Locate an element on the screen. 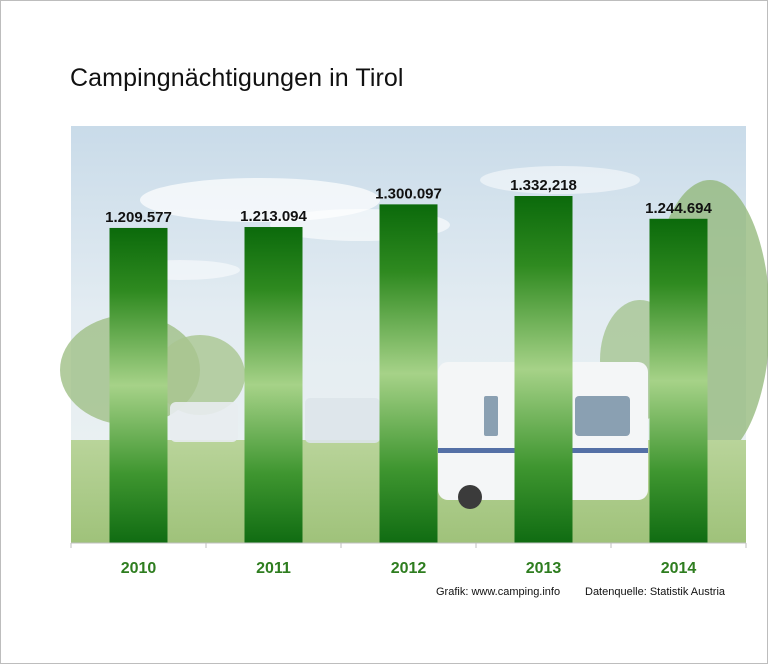  x-tick-label-2010: 2010 is located at coordinates (139, 568).